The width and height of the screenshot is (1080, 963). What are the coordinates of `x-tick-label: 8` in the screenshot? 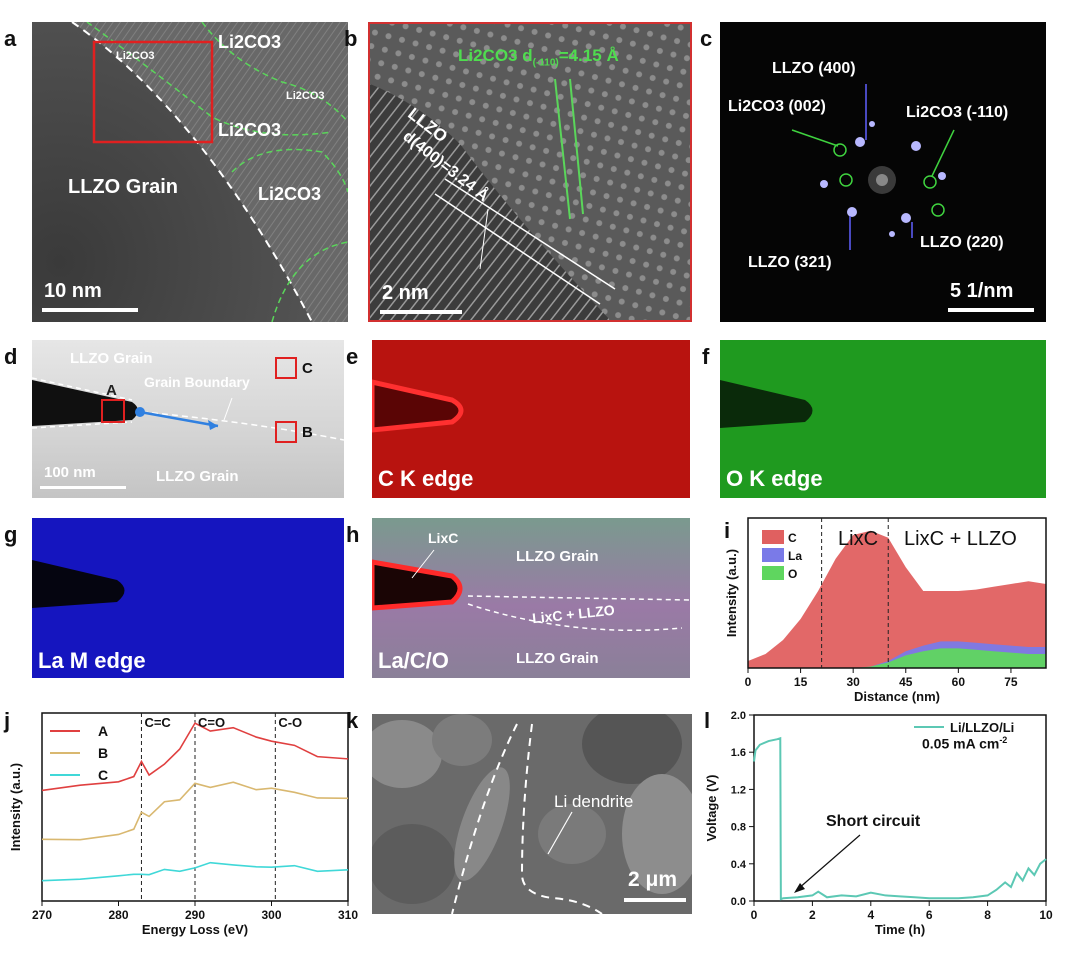 It's located at (987, 915).